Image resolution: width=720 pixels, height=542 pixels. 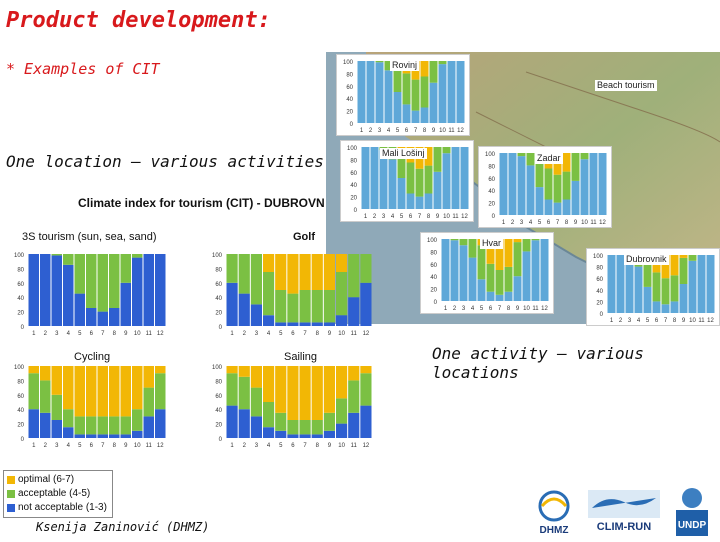 I want to click on beach-tourism-label: Beach tourism, so click(x=626, y=85).